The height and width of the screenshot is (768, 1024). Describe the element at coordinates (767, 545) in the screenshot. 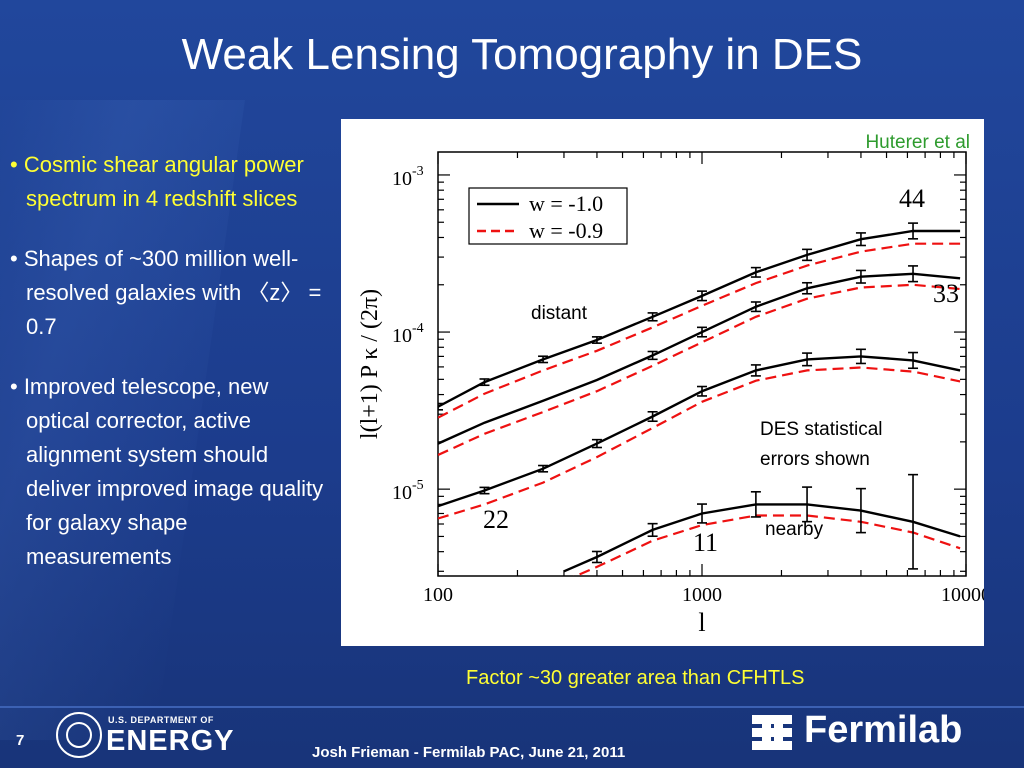

I see `series-w-0.9-curve-11` at that location.